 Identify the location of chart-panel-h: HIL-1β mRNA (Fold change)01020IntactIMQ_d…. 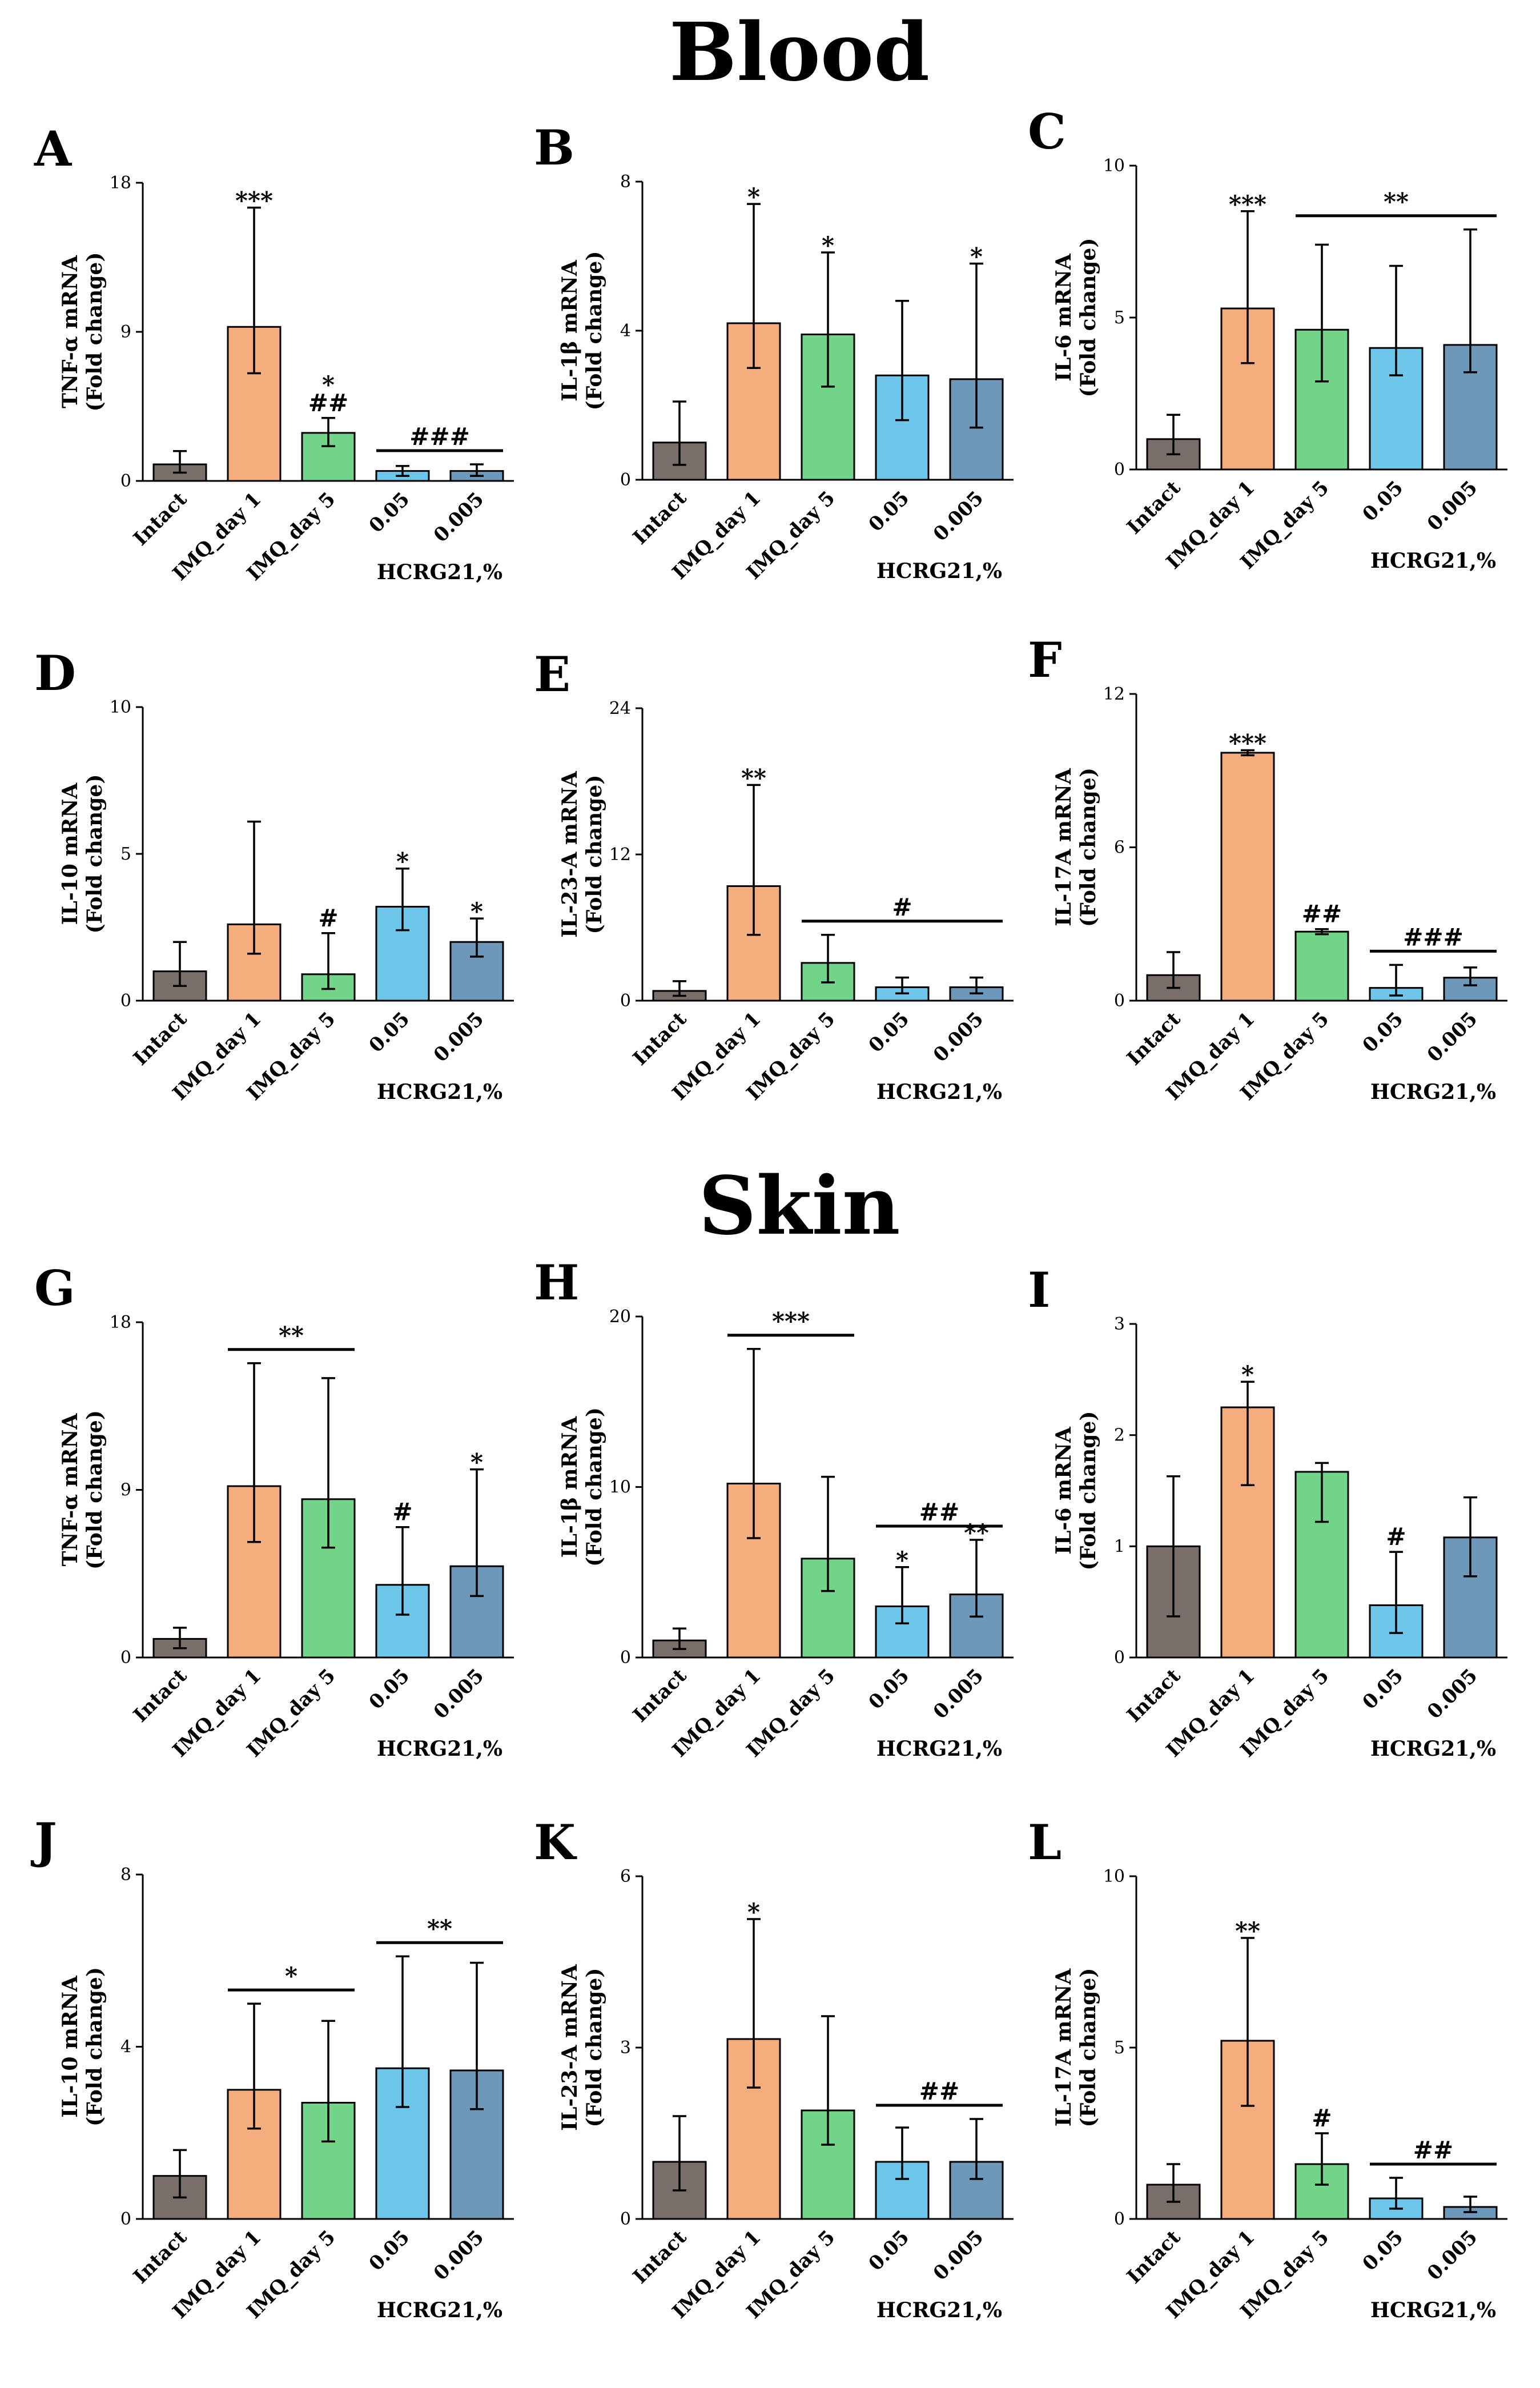
(774, 1508).